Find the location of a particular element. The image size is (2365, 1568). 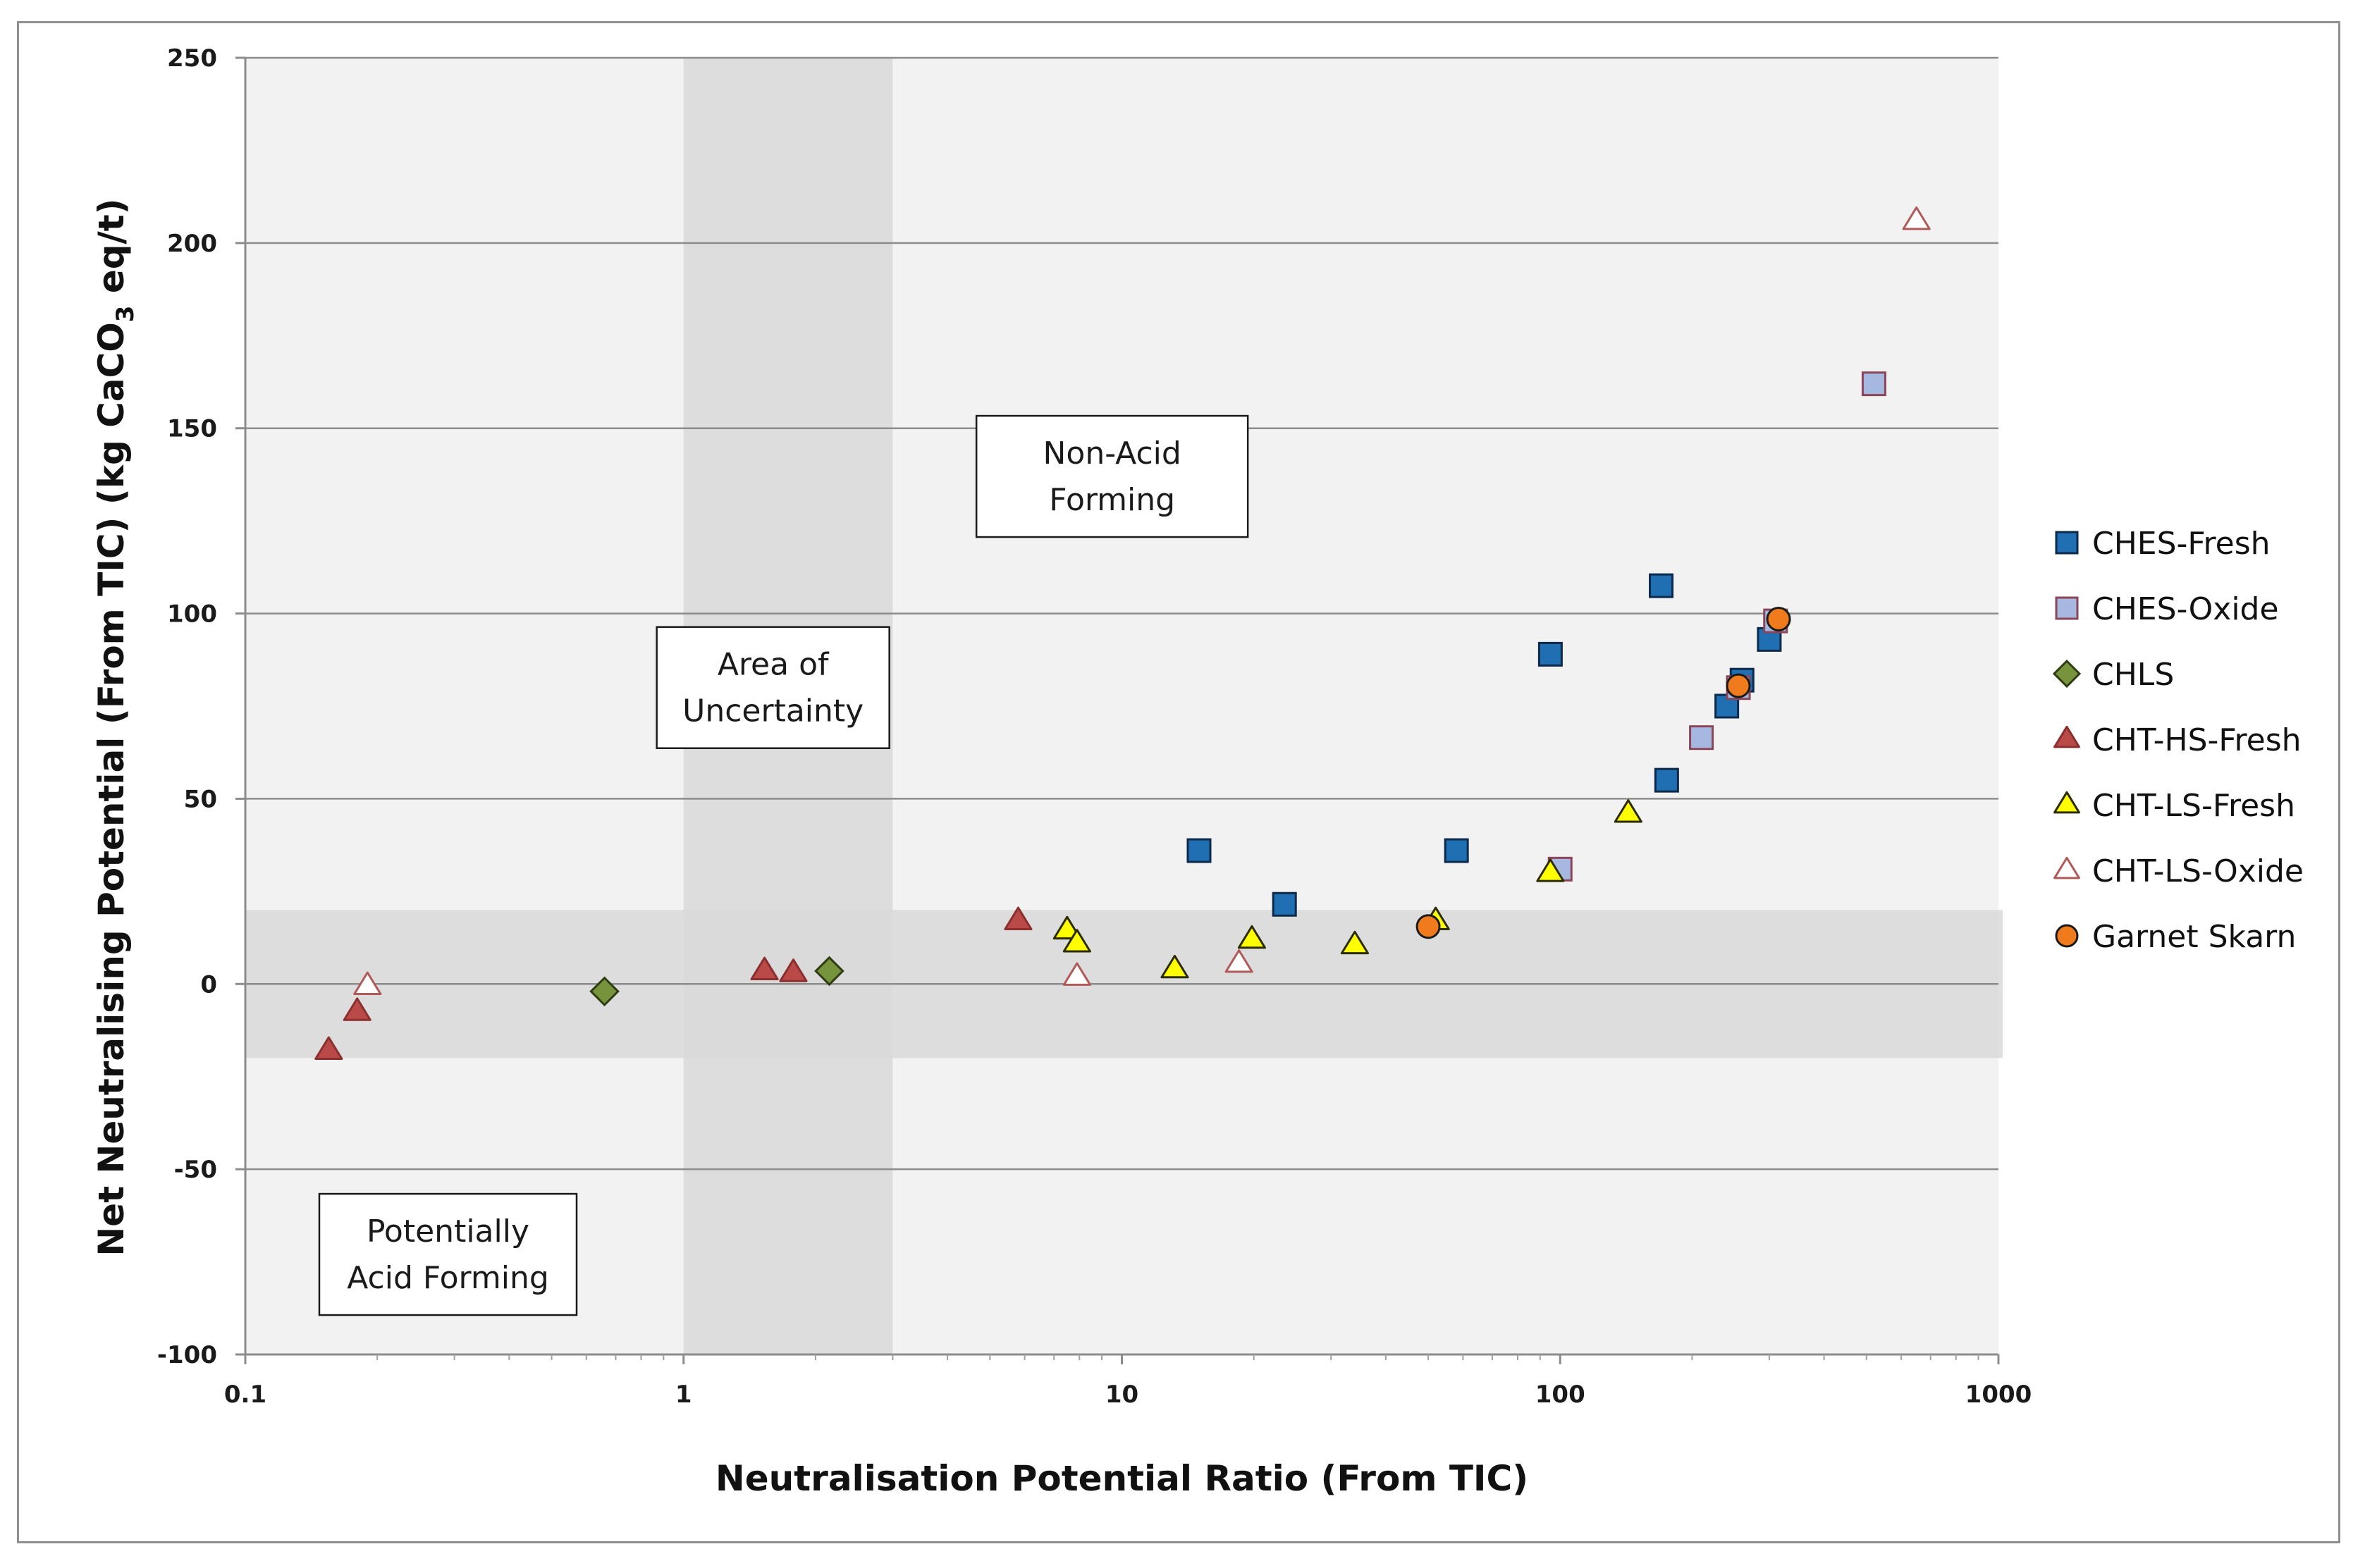

legend-label: CHT-LS-Fresh is located at coordinates (2193, 806).